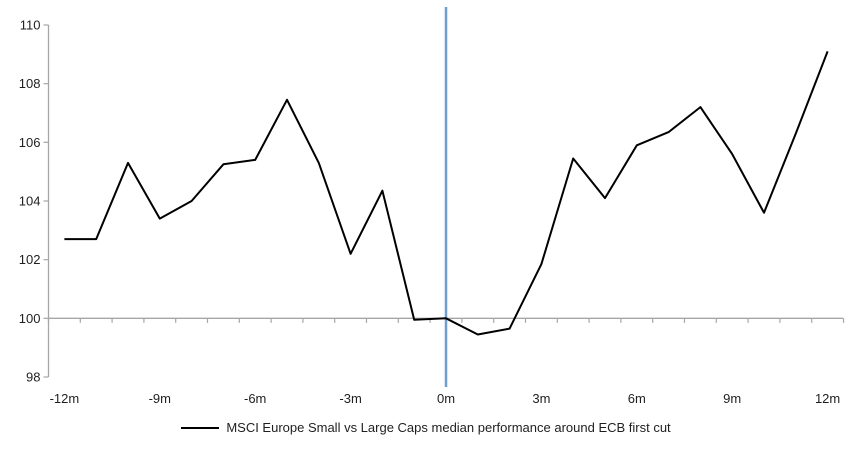 Image resolution: width=852 pixels, height=450 pixels. I want to click on x-axis-tick-label: -12m, so click(65, 398).